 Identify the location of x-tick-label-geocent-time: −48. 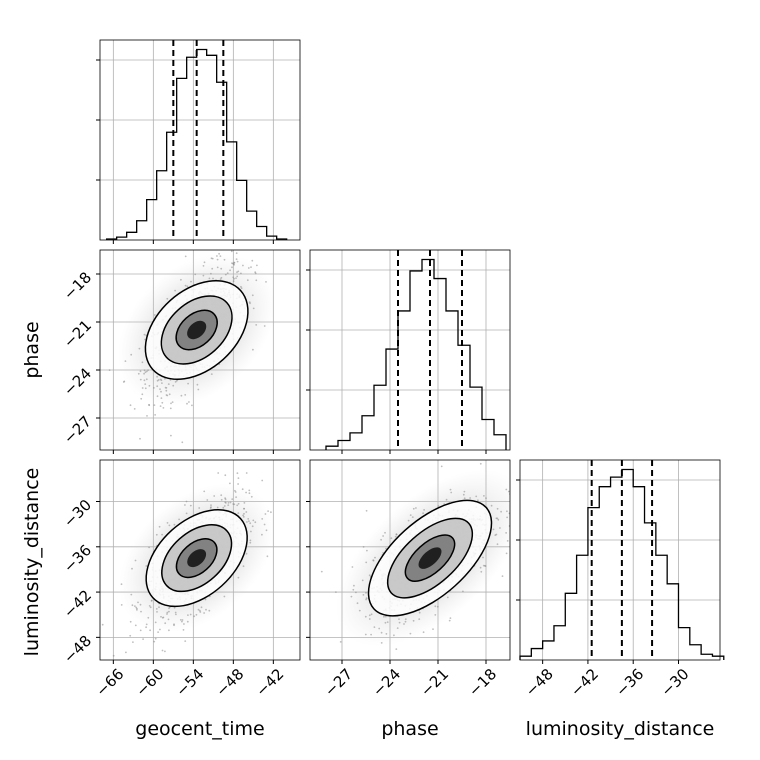
(229, 682).